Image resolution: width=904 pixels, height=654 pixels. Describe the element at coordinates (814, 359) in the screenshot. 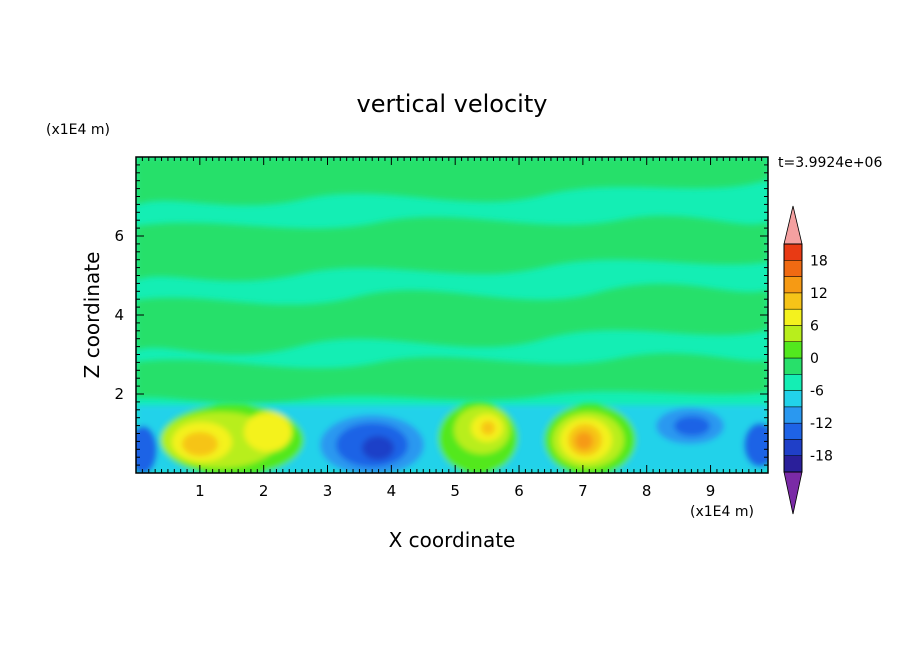

I see `colorbar-tick-label: 0` at that location.